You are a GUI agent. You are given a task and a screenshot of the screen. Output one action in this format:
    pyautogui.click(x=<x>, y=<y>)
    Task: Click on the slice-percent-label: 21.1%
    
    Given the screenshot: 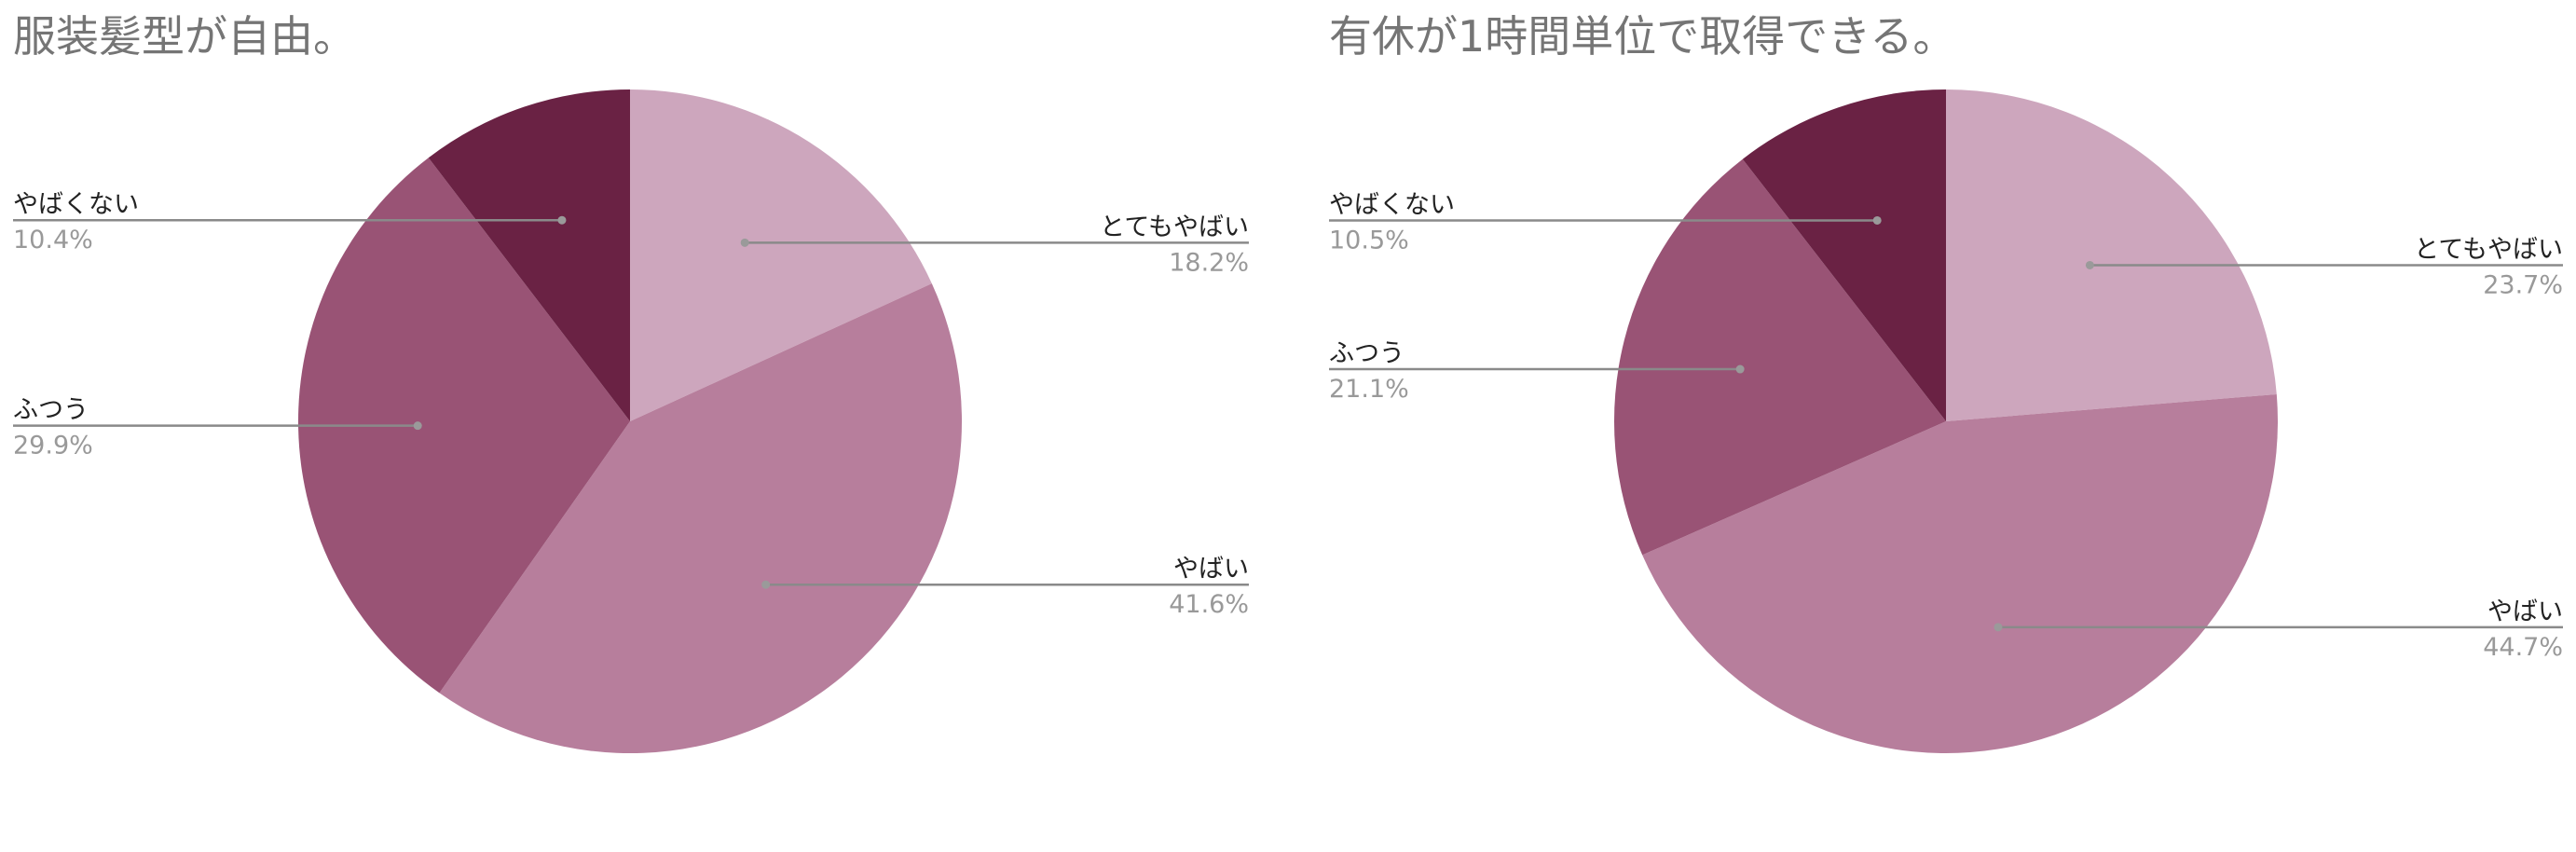 What is the action you would take?
    pyautogui.click(x=1369, y=389)
    